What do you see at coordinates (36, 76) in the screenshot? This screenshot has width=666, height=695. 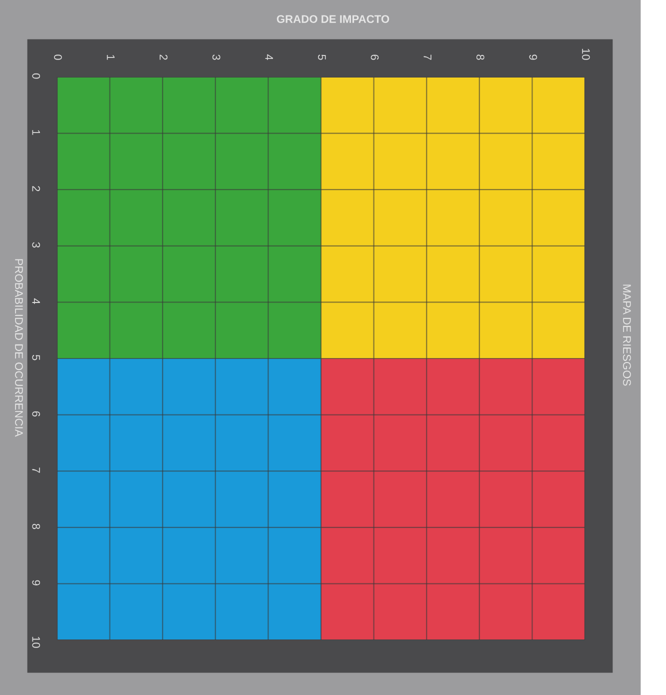 I see `y-tick-label: 0` at bounding box center [36, 76].